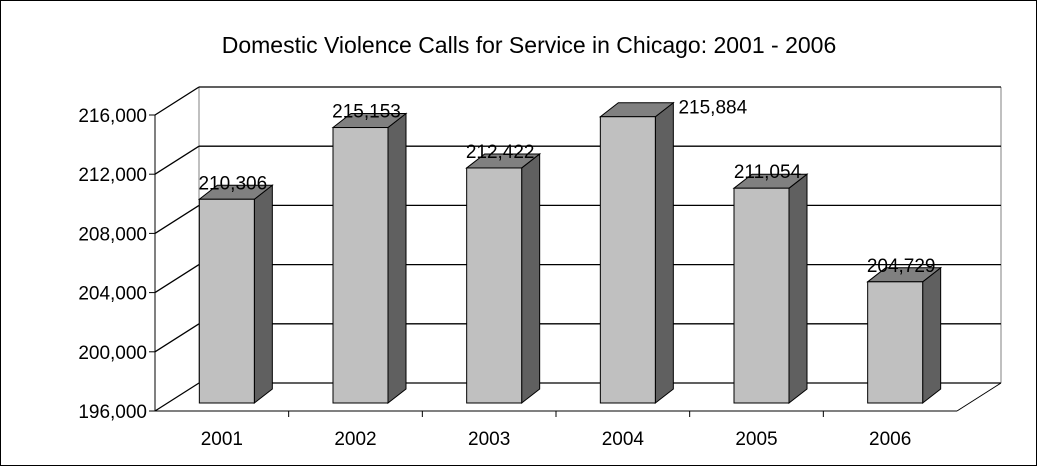 This screenshot has height=467, width=1037. I want to click on bar-2003, so click(503, 278).